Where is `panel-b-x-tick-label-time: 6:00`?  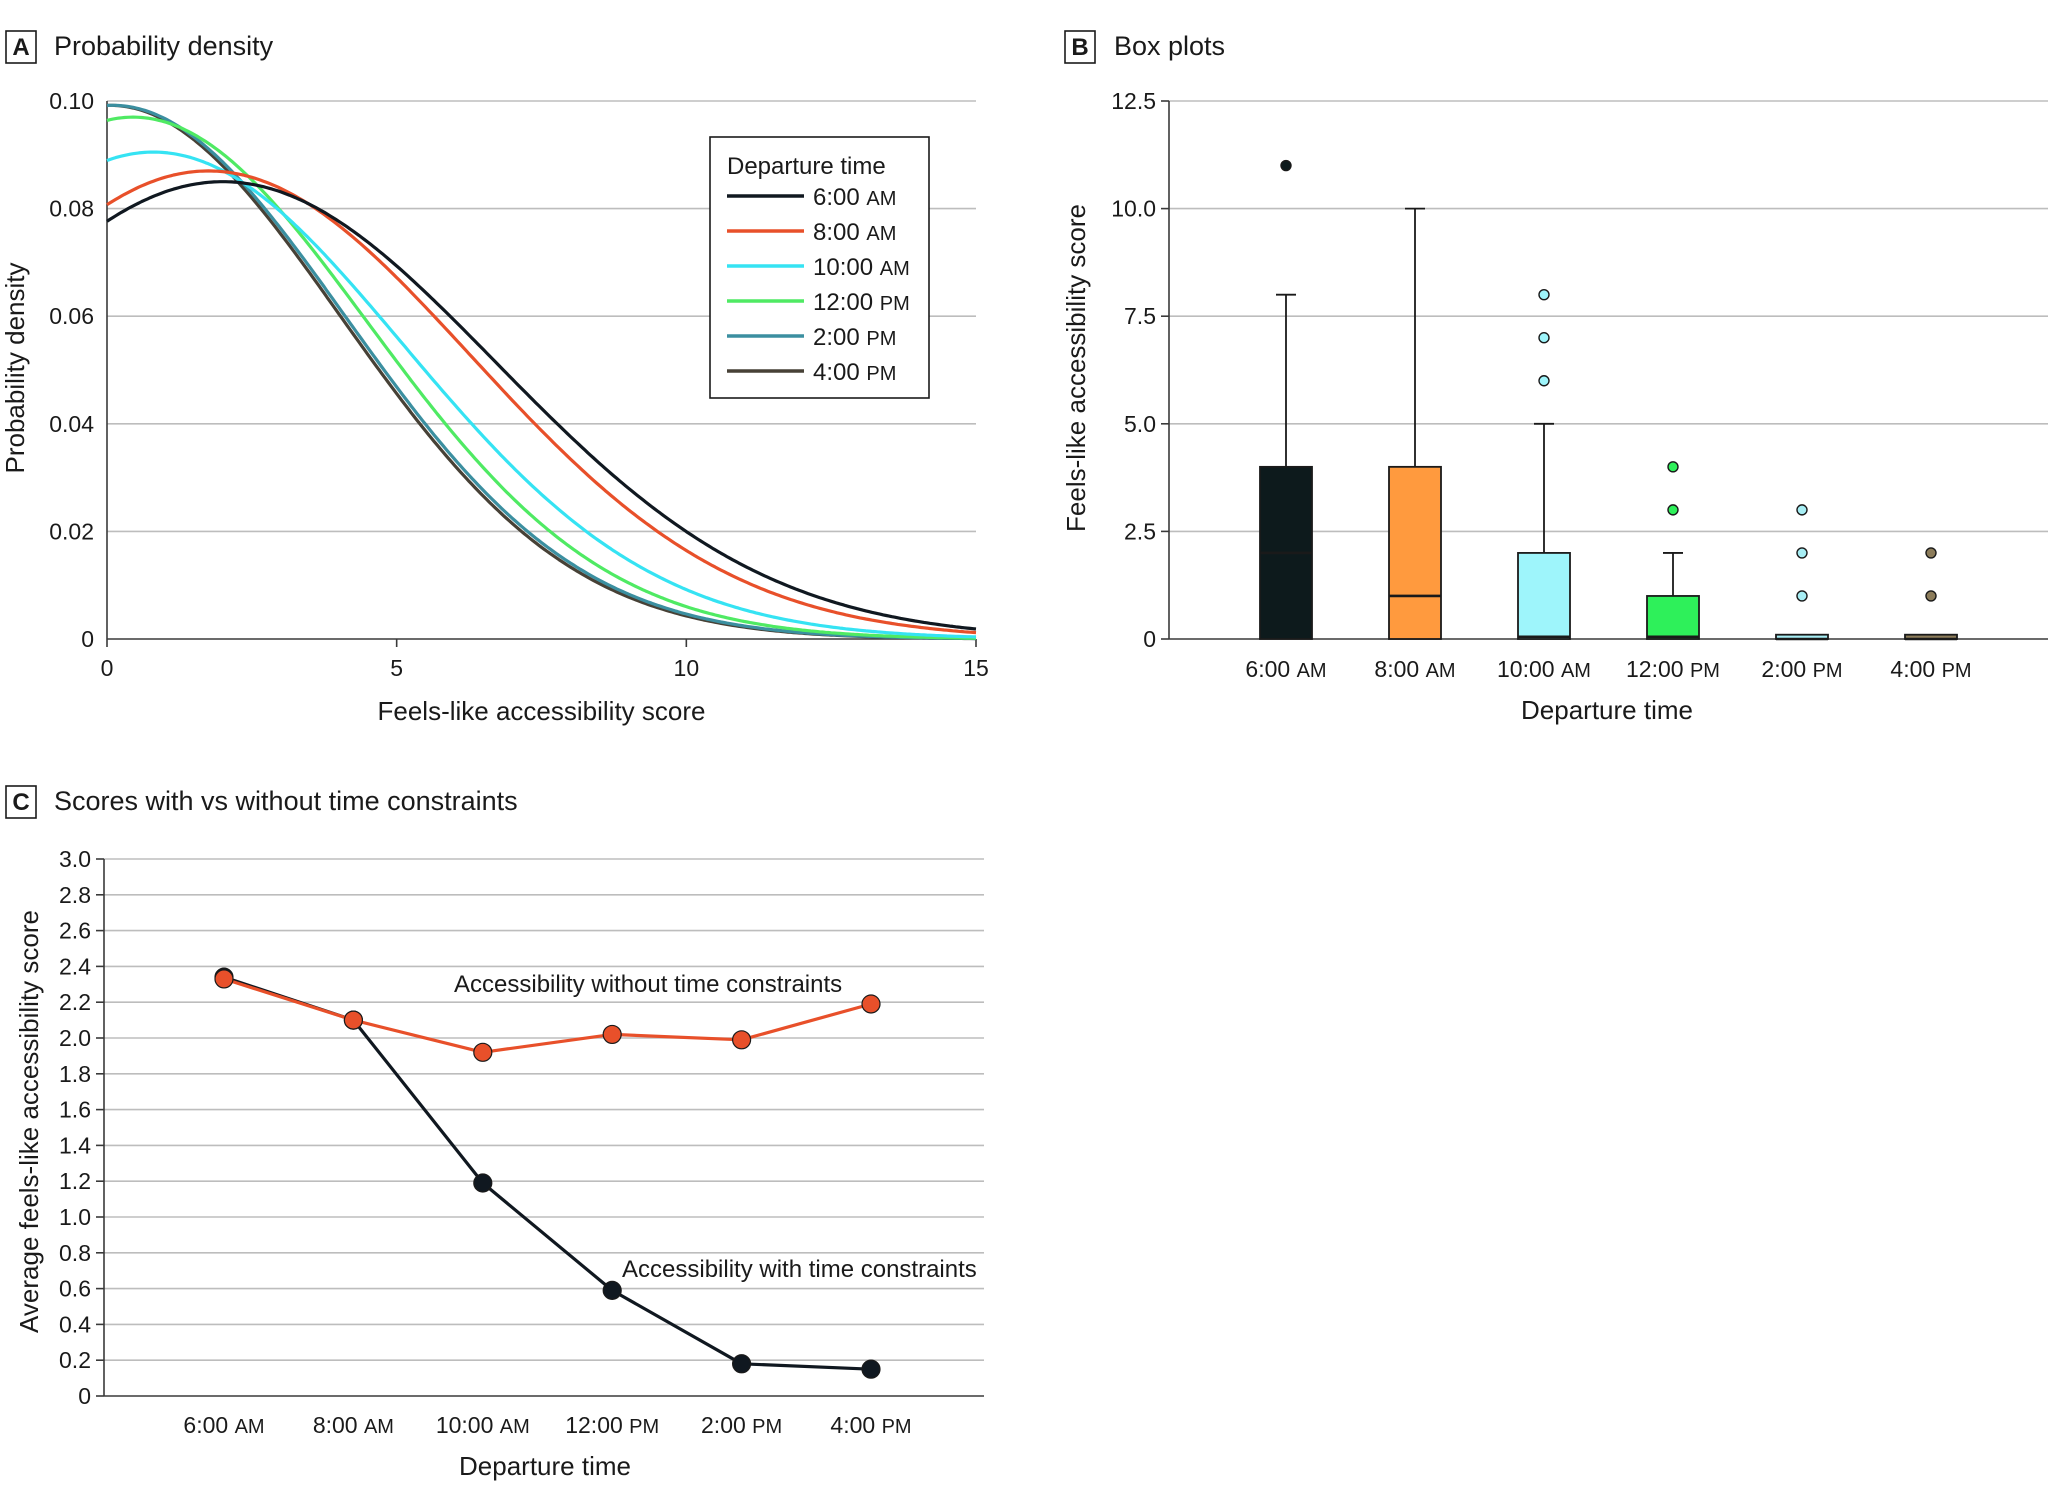
panel-b-x-tick-label-time: 6:00 is located at coordinates (1270, 669).